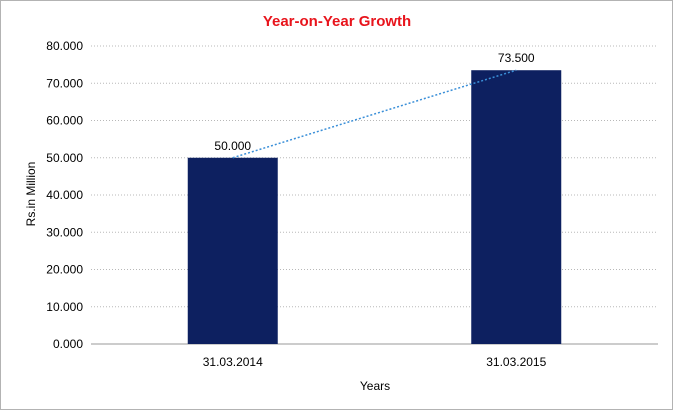 This screenshot has height=410, width=673. What do you see at coordinates (375, 386) in the screenshot?
I see `x-axis-label: Years` at bounding box center [375, 386].